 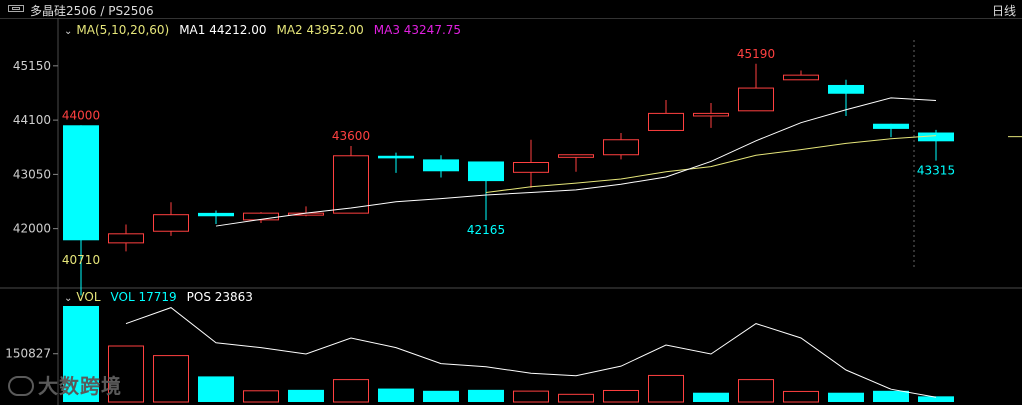 I want to click on watermark-icon, so click(x=21, y=386).